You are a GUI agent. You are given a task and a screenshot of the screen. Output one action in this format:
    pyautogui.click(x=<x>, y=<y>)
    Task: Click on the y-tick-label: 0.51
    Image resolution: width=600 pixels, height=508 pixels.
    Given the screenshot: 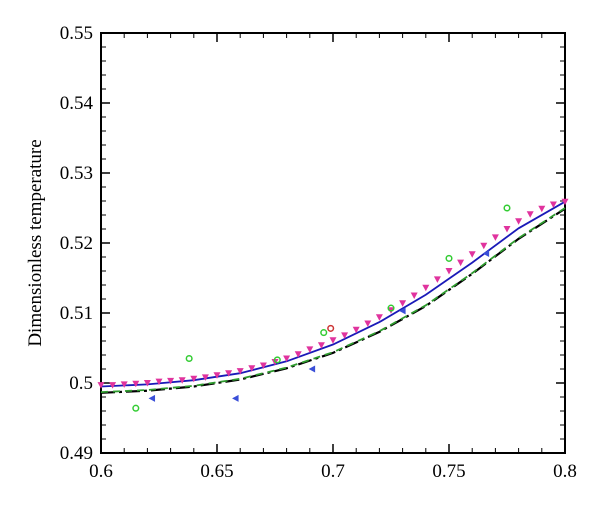 What is the action you would take?
    pyautogui.click(x=76, y=313)
    